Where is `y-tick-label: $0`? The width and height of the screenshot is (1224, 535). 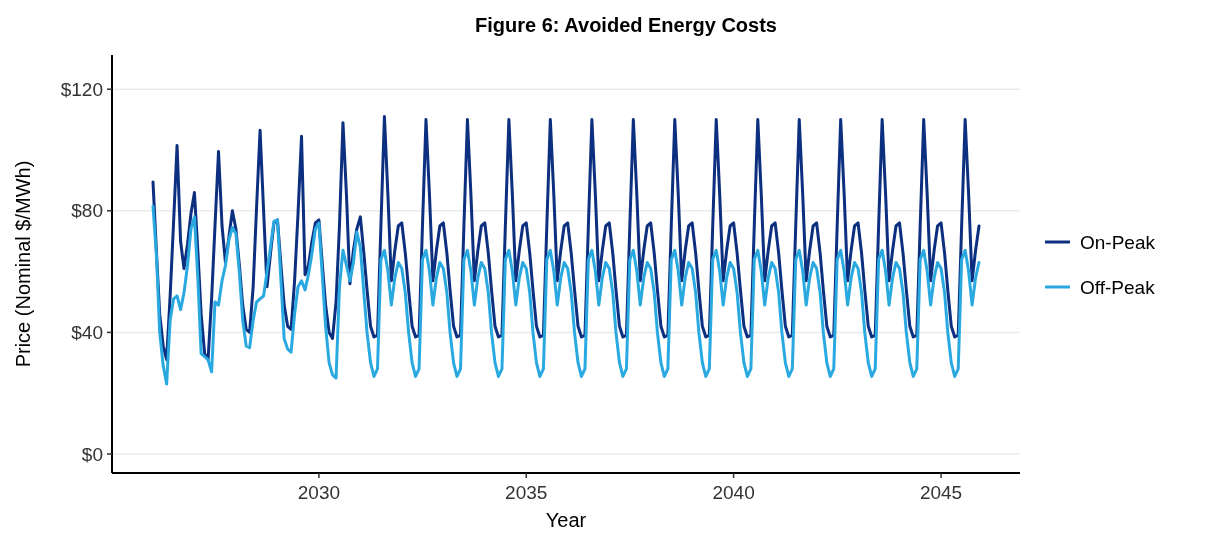 y-tick-label: $0 is located at coordinates (92, 454).